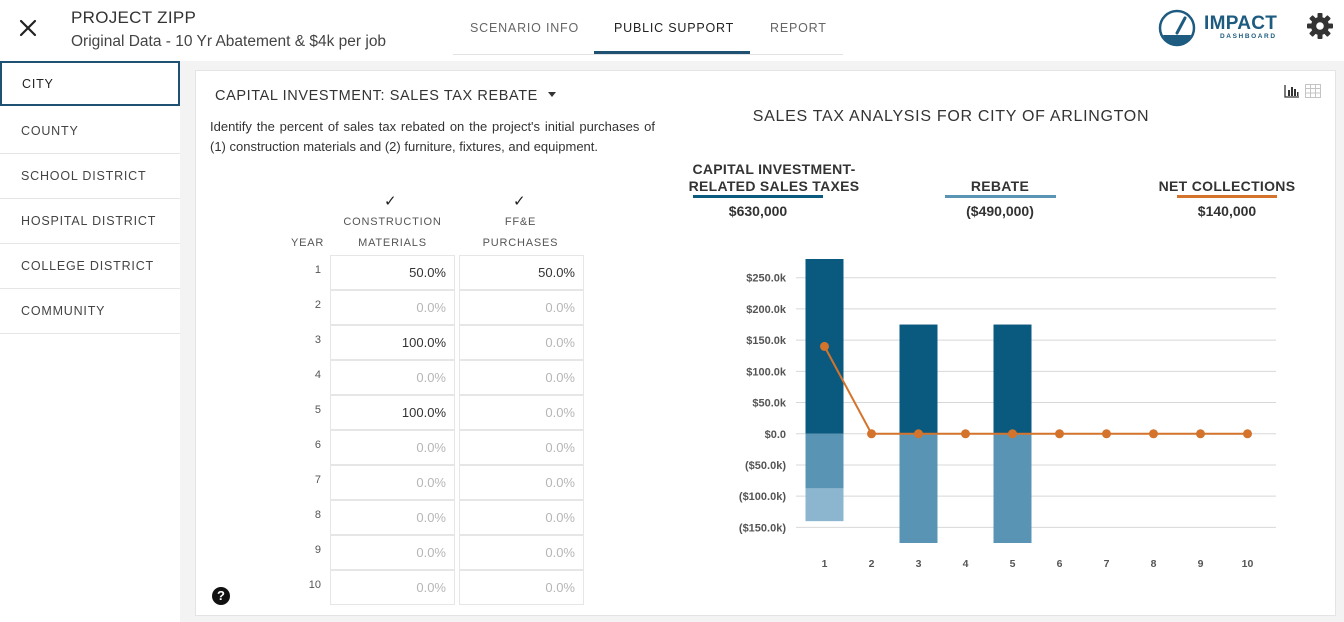 The height and width of the screenshot is (622, 1344). What do you see at coordinates (134, 17) in the screenshot?
I see `project-title: PROJECT ZIPP` at bounding box center [134, 17].